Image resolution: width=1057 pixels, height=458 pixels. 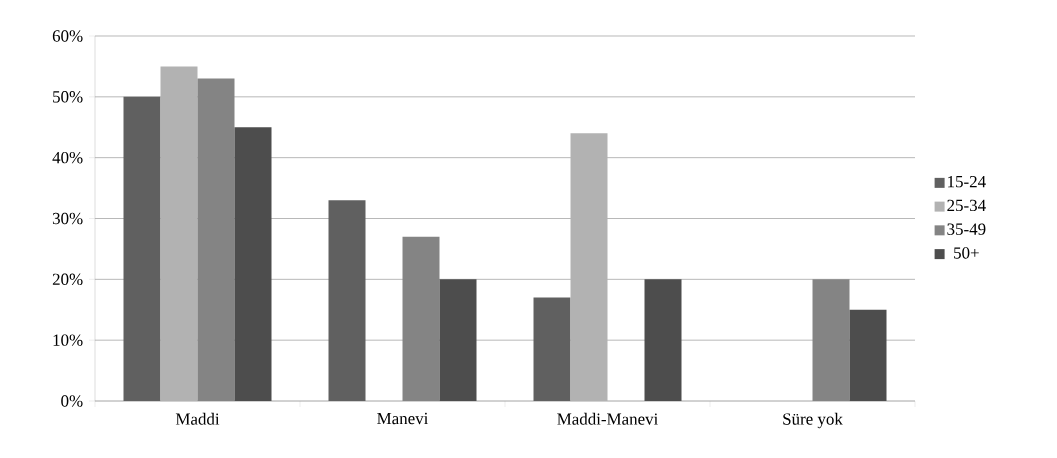 What do you see at coordinates (966, 205) in the screenshot?
I see `legend-label: 25-34` at bounding box center [966, 205].